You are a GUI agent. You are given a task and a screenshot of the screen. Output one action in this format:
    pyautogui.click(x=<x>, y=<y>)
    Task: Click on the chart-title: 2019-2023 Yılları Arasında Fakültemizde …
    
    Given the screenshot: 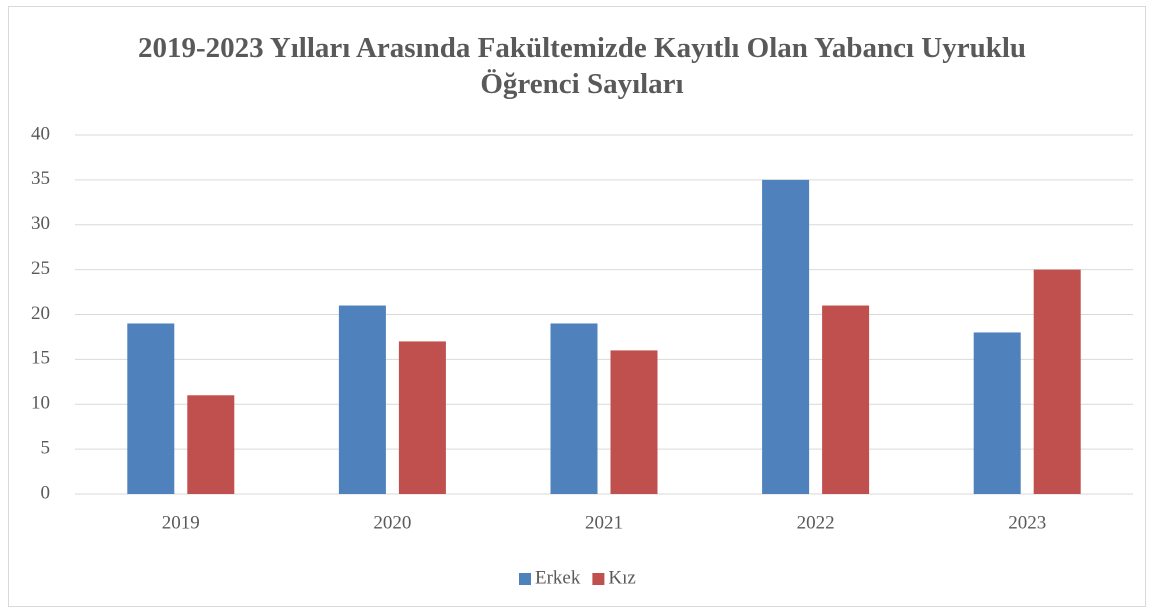 What is the action you would take?
    pyautogui.click(x=582, y=66)
    